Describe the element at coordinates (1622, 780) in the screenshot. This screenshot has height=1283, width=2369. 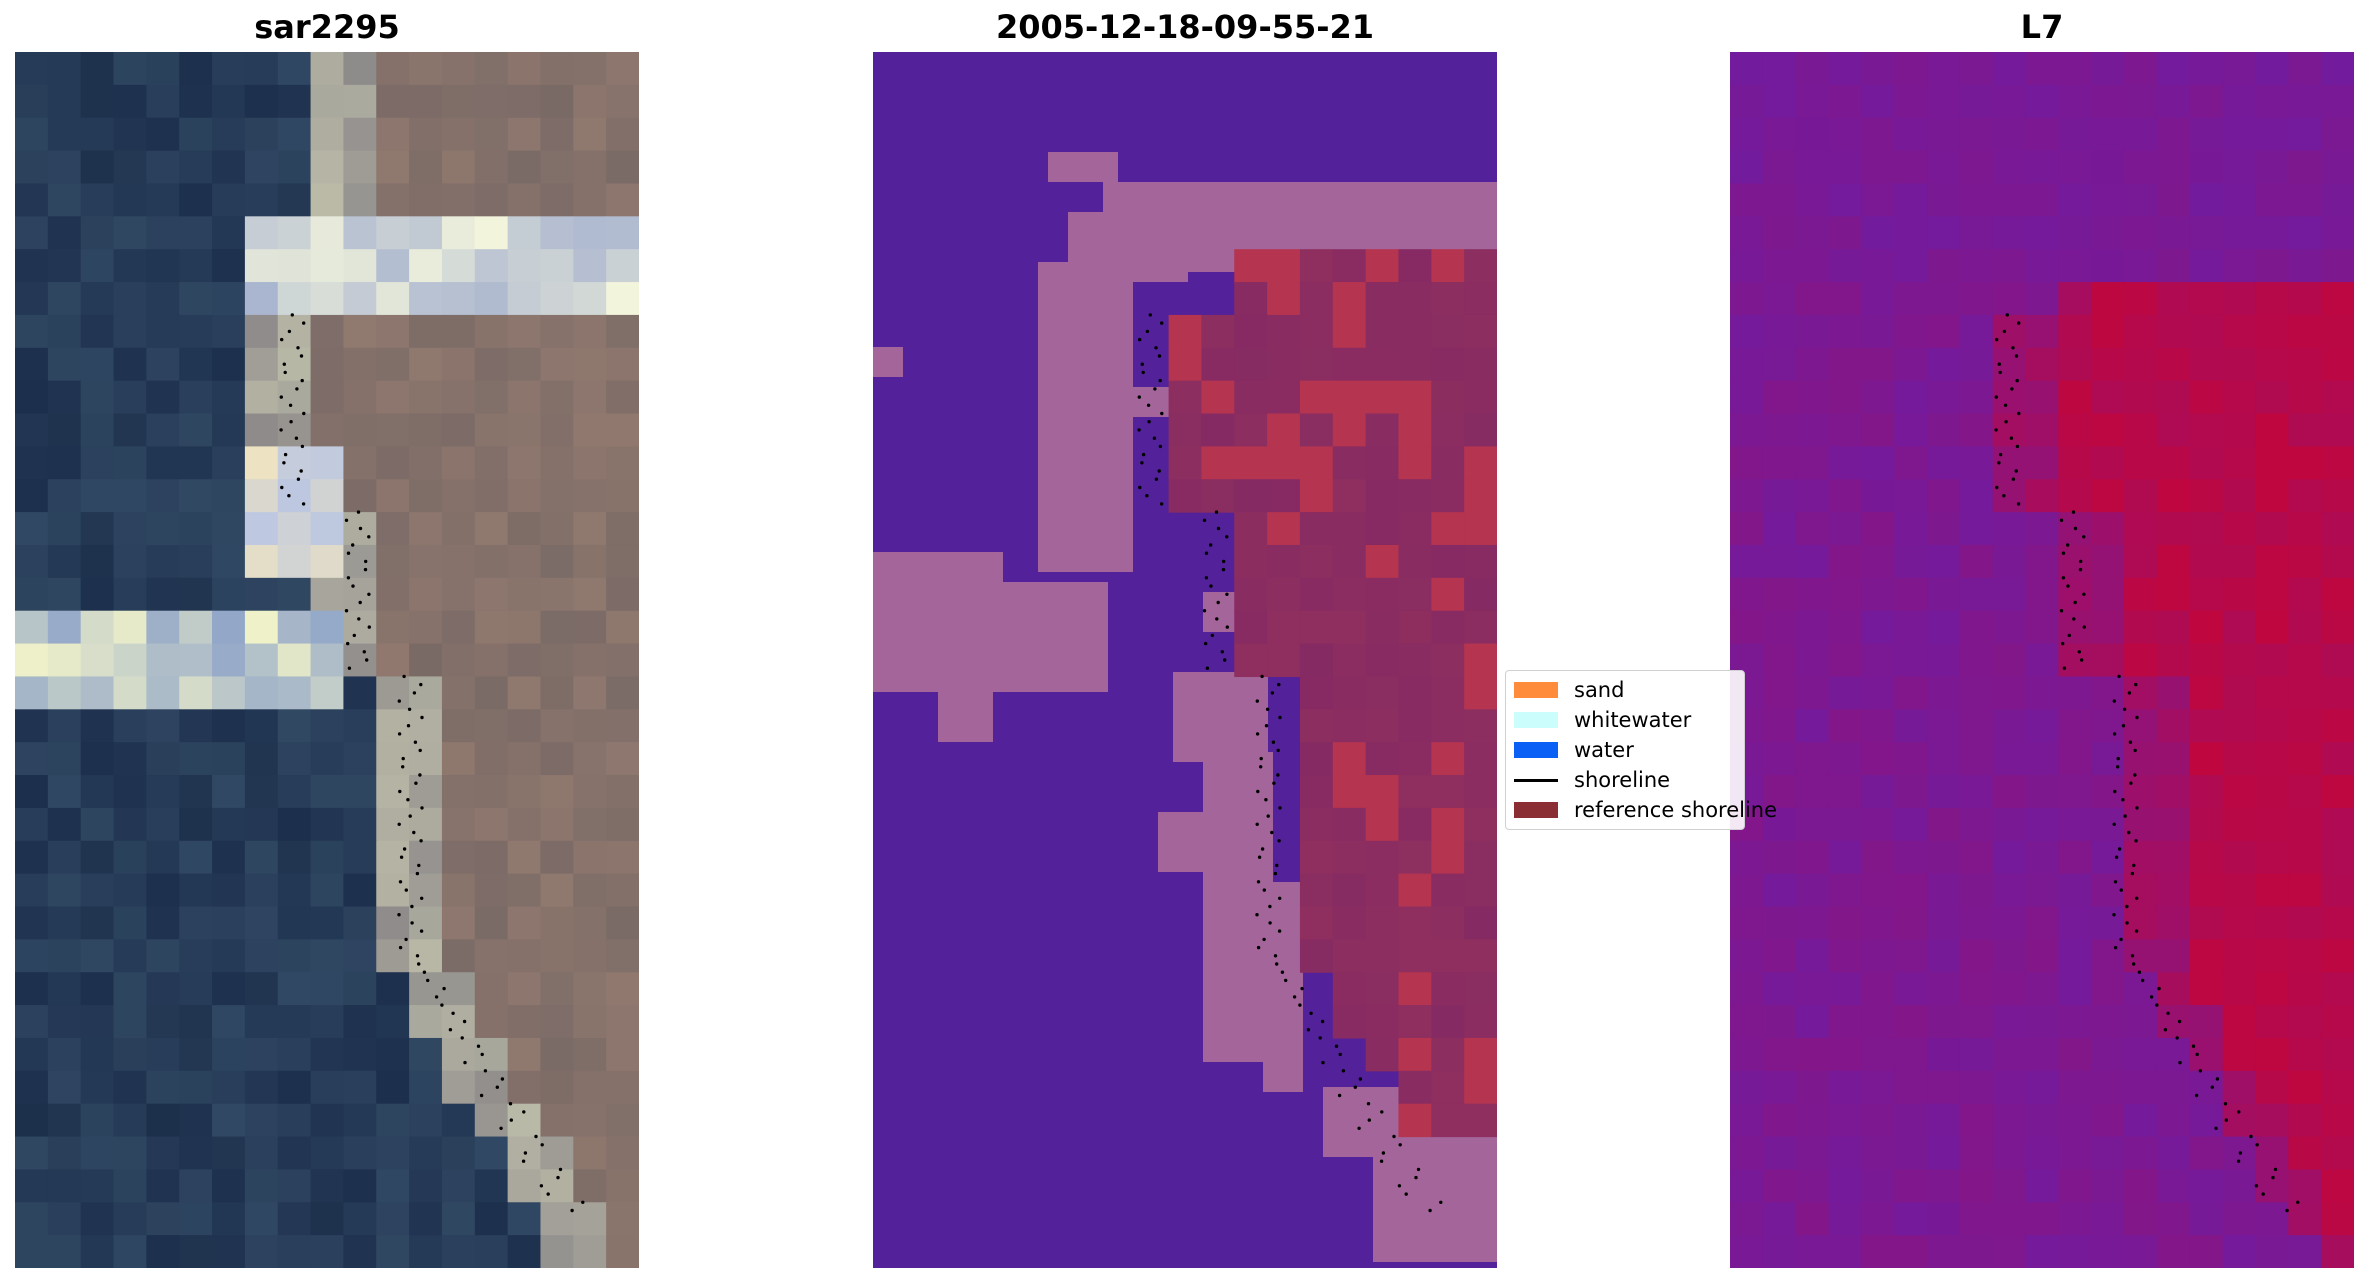
I see `legend-label-shoreline: shoreline` at that location.